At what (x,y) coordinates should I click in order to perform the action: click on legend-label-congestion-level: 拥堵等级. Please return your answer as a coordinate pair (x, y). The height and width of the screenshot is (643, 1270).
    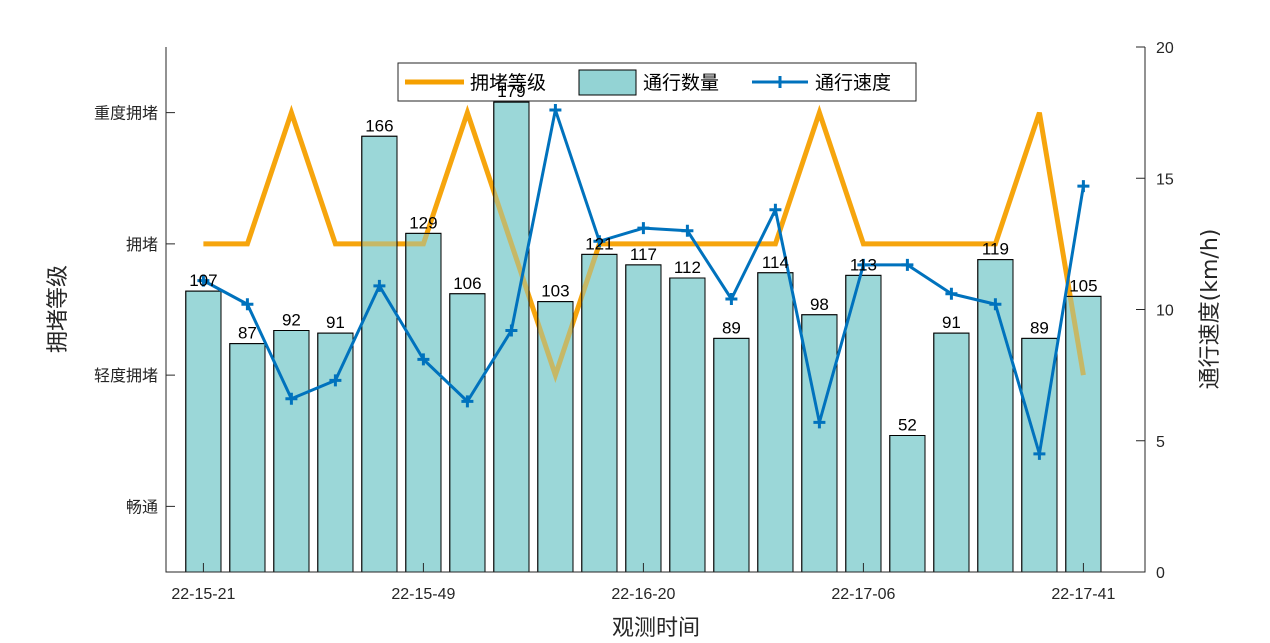
    Looking at the image, I should click on (508, 83).